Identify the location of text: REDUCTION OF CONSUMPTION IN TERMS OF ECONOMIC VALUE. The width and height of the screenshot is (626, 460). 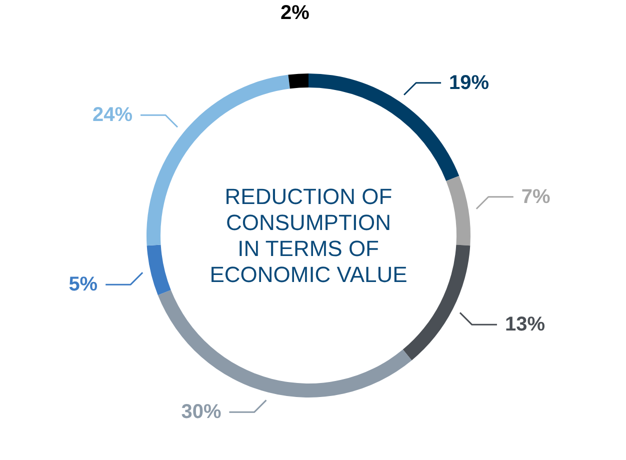
(309, 235).